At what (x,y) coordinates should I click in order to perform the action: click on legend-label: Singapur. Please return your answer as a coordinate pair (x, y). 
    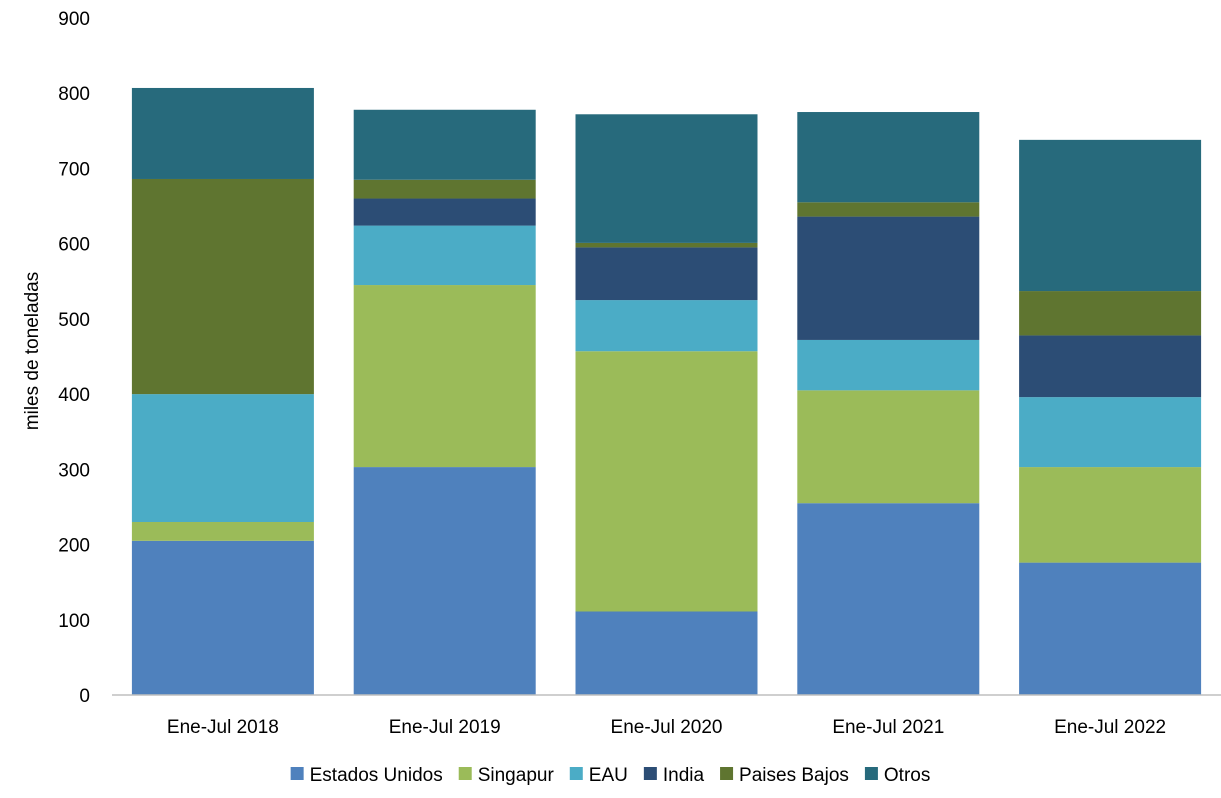
    Looking at the image, I should click on (516, 775).